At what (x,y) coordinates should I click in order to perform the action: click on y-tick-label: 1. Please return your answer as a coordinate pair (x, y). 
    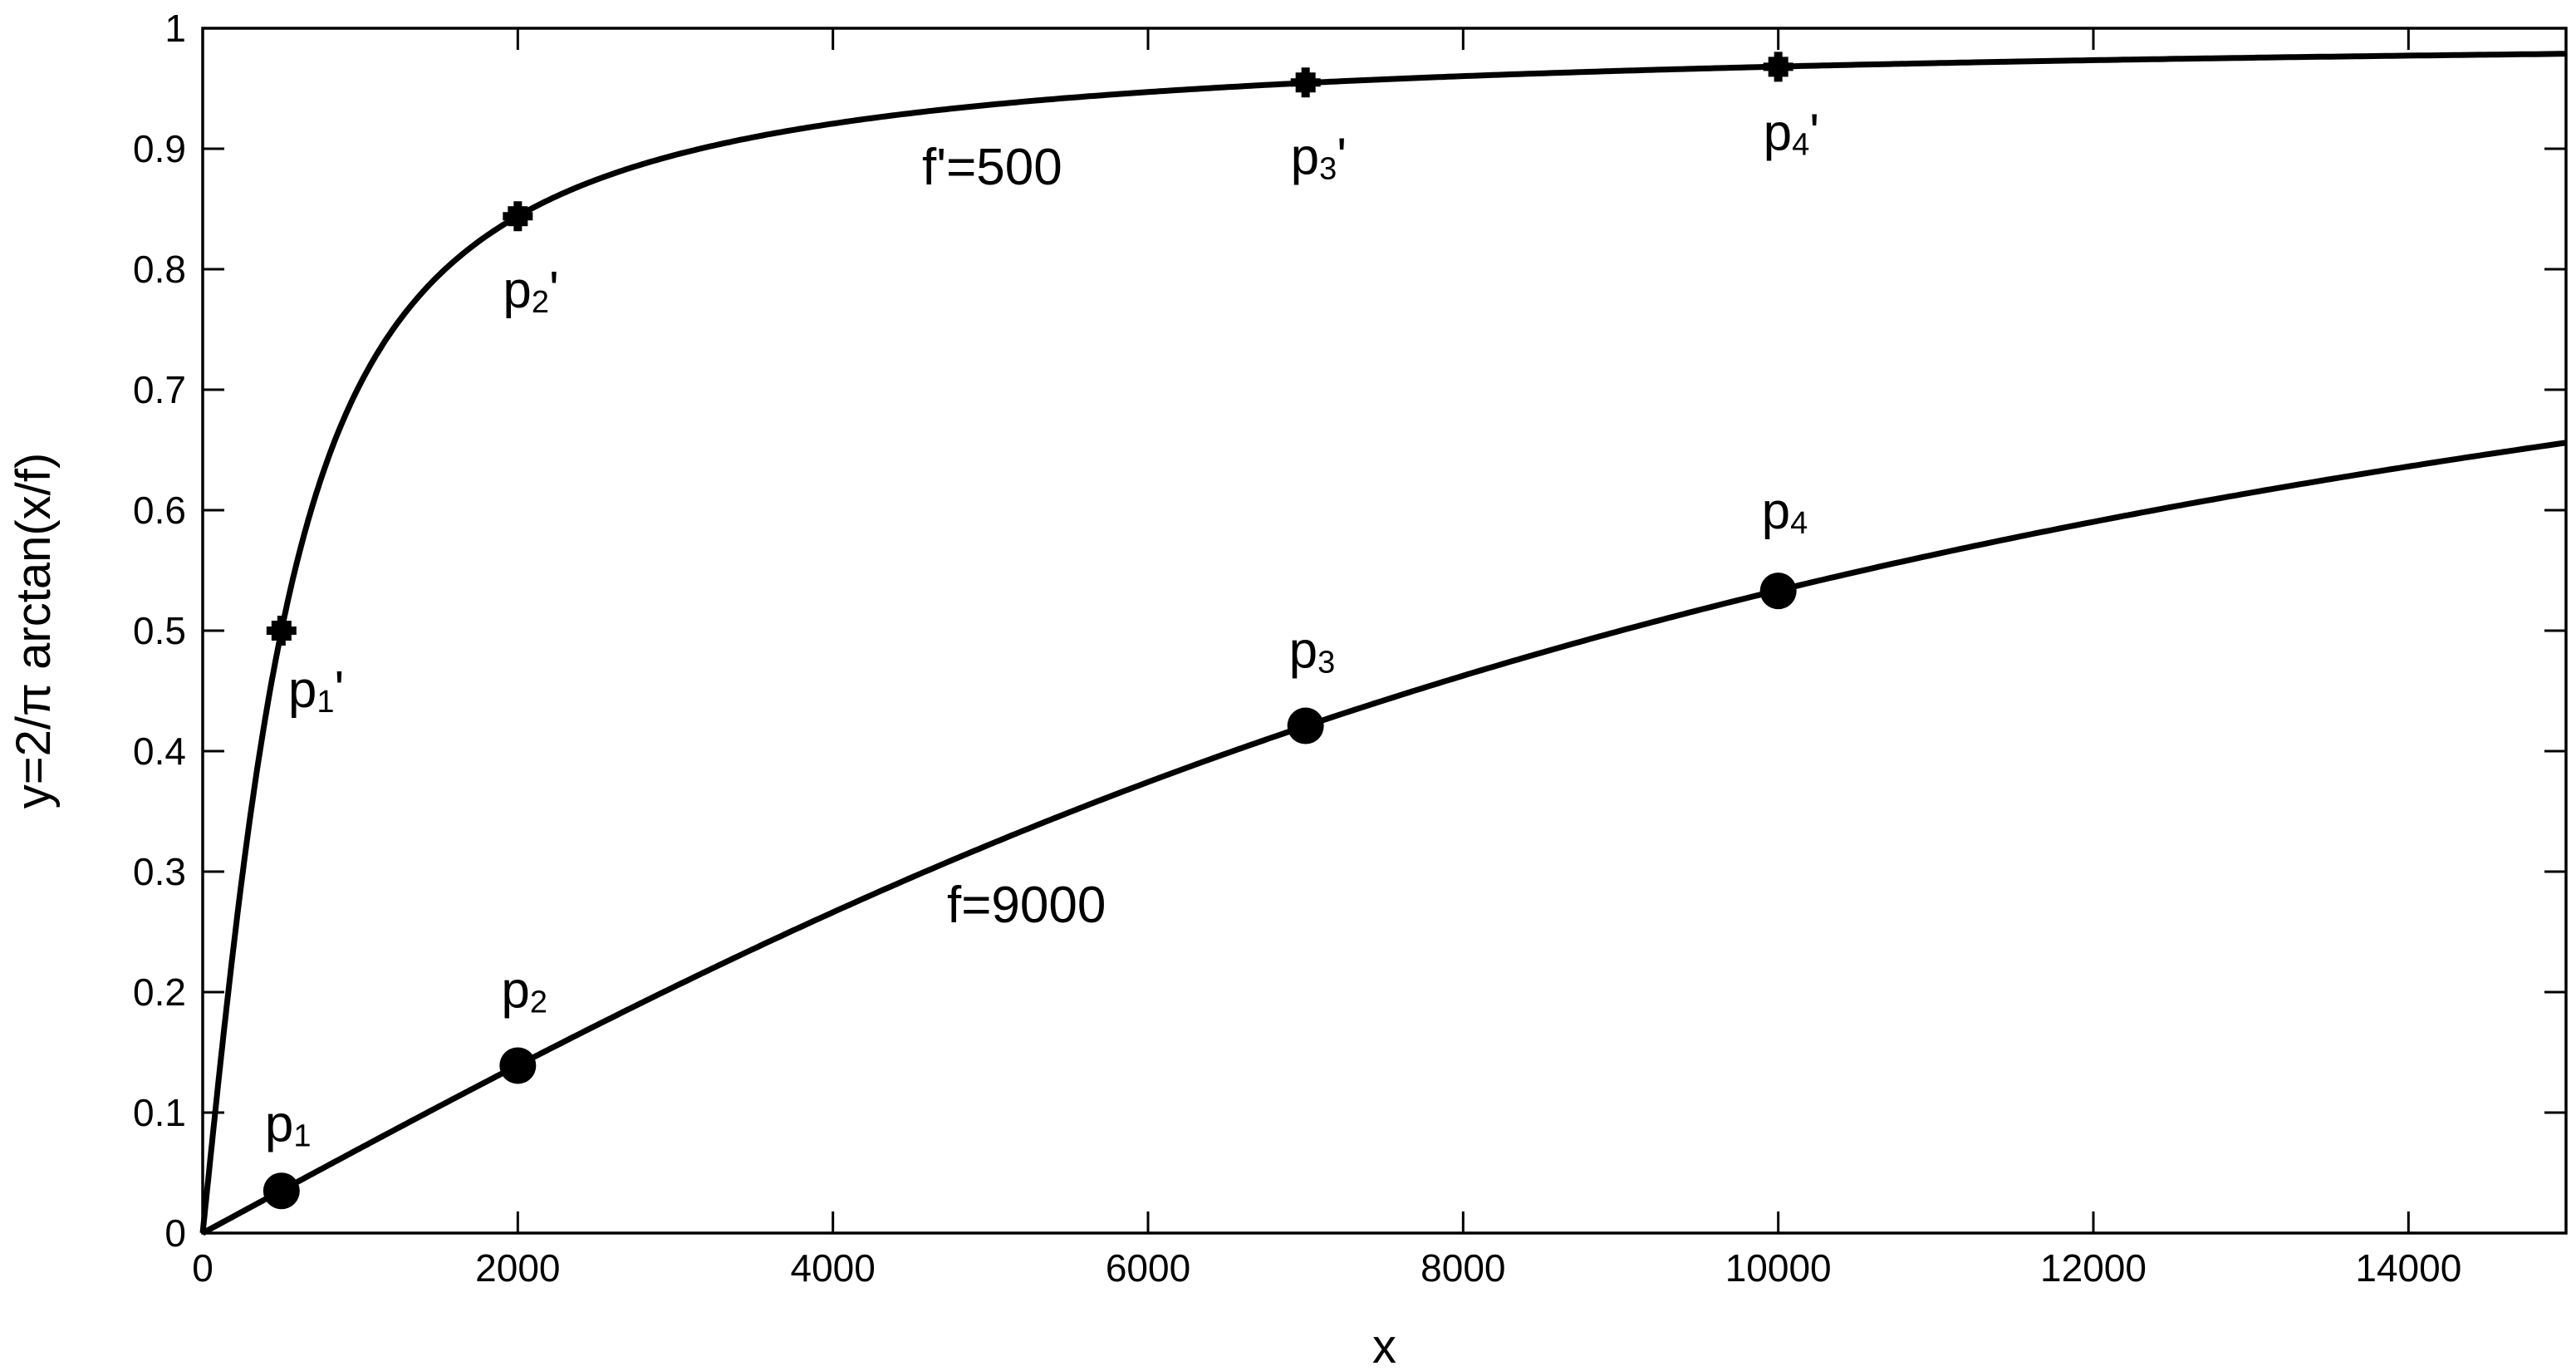
    Looking at the image, I should click on (175, 29).